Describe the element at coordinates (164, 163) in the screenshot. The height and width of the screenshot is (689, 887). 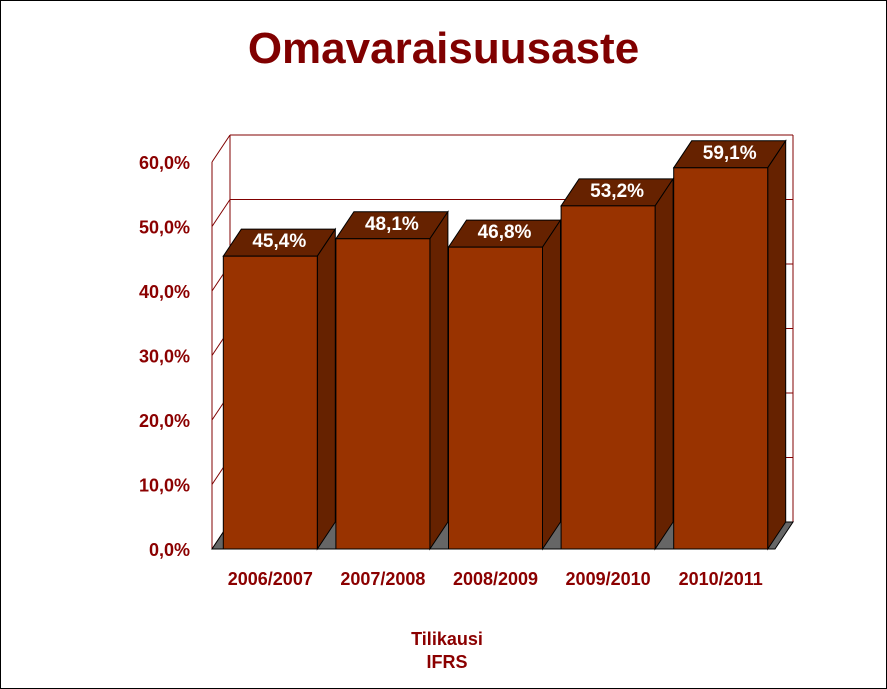
I see `y-tick-label: 60,0%` at that location.